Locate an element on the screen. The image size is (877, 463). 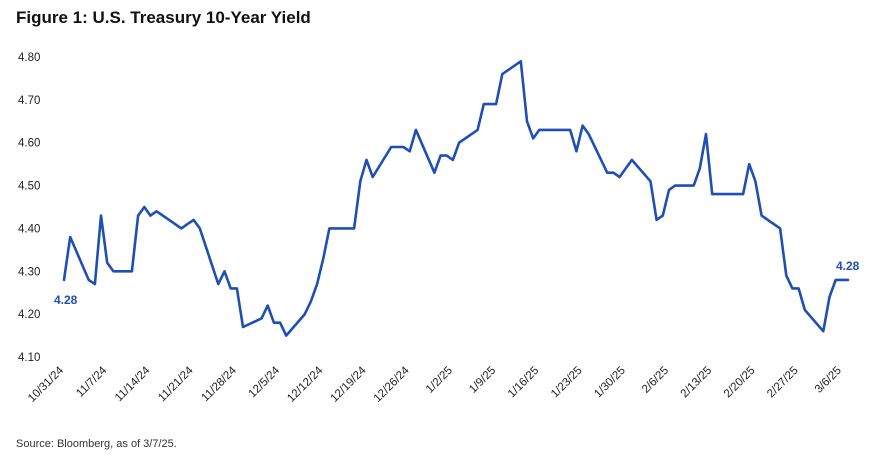
y-tick-label: 4.60 is located at coordinates (29, 144).